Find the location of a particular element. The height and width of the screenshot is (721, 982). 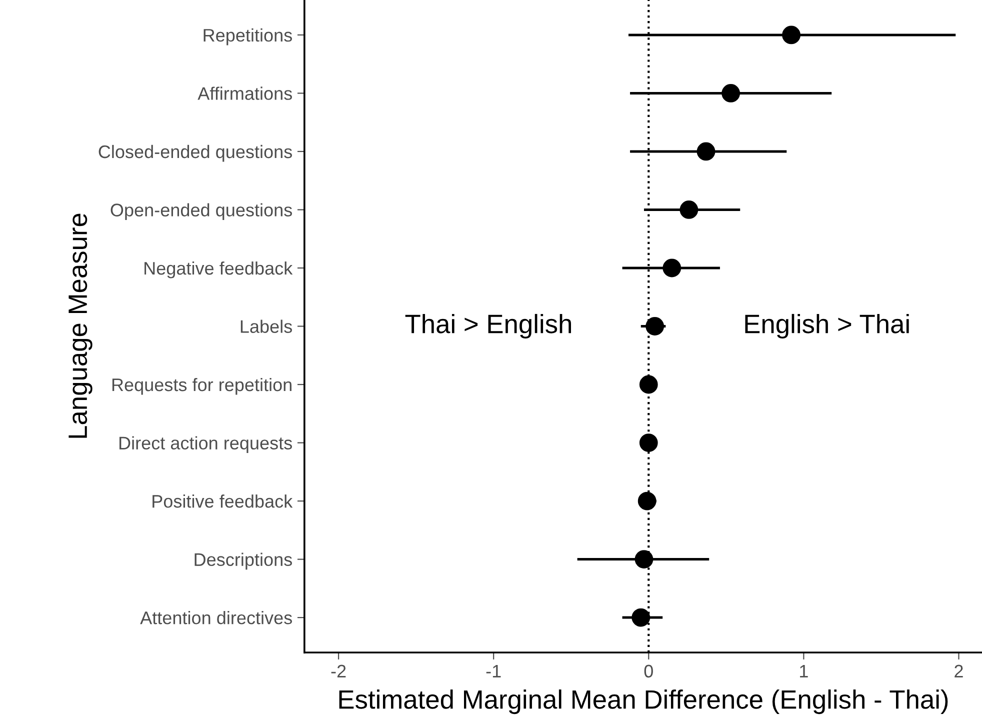

y-tick-label: Affirmations is located at coordinates (245, 93).